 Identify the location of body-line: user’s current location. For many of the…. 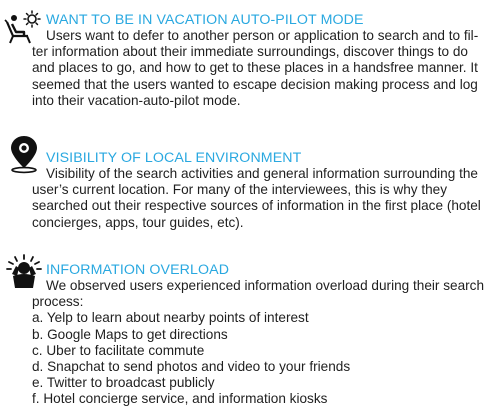
(240, 190).